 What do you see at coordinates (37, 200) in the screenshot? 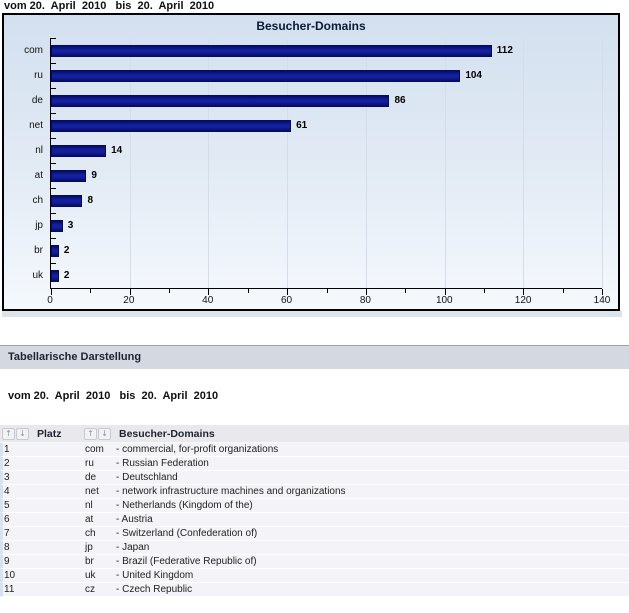
I see `chart-category-label: ch` at bounding box center [37, 200].